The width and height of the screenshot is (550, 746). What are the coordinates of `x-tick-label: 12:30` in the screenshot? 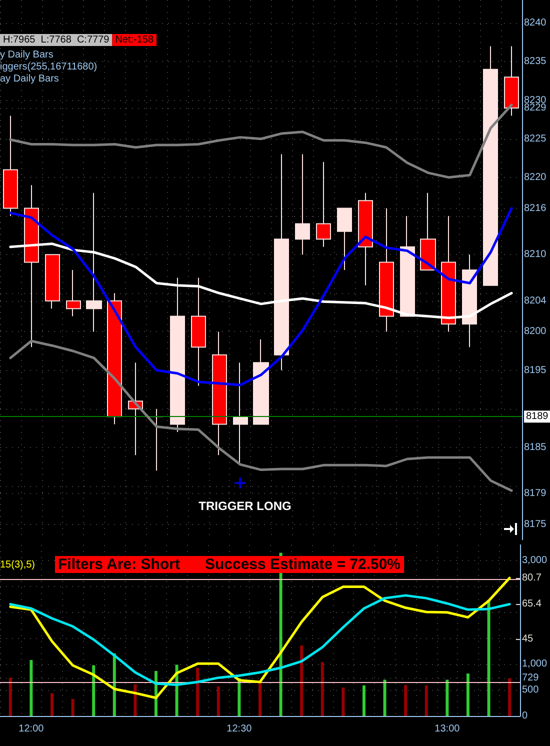 It's located at (239, 729).